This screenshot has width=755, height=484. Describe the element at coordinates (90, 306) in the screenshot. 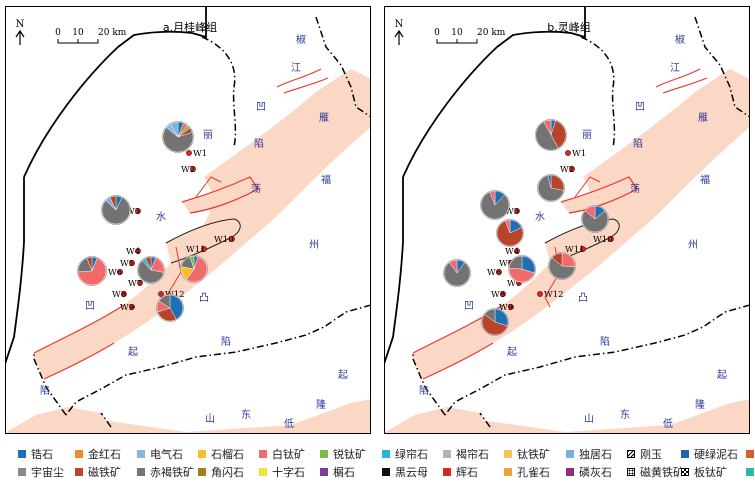

I see `region-label: 凹` at that location.